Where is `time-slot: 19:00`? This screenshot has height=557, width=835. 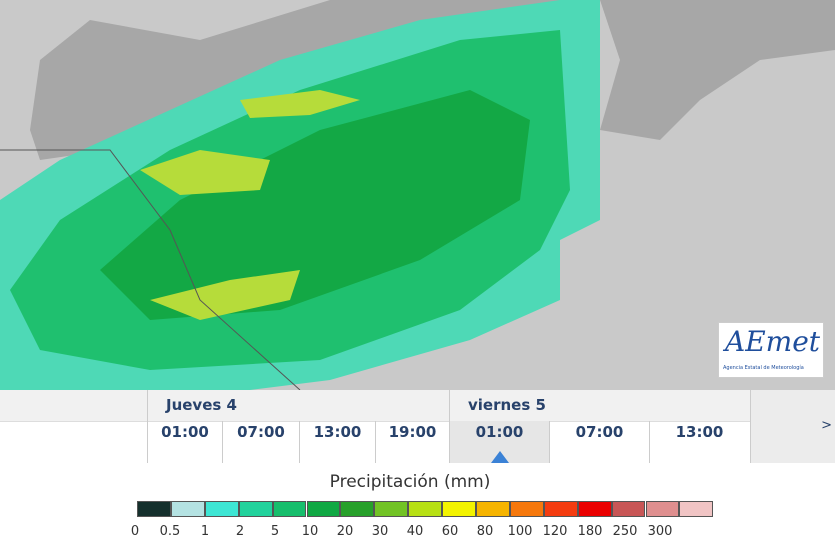 time-slot: 19:00 is located at coordinates (412, 442).